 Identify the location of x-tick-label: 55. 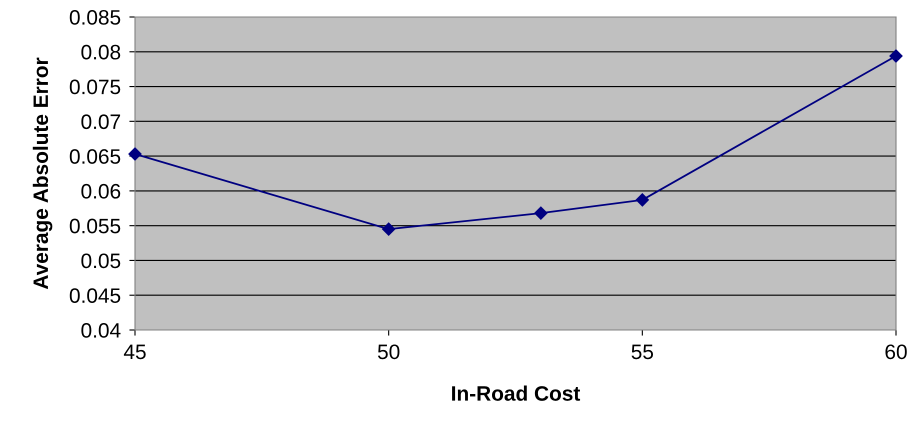
(643, 352).